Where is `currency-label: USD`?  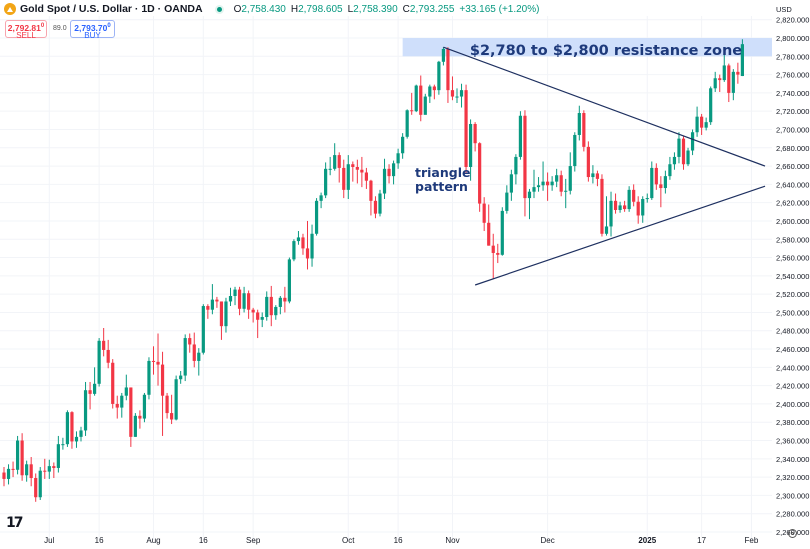
currency-label: USD is located at coordinates (784, 9).